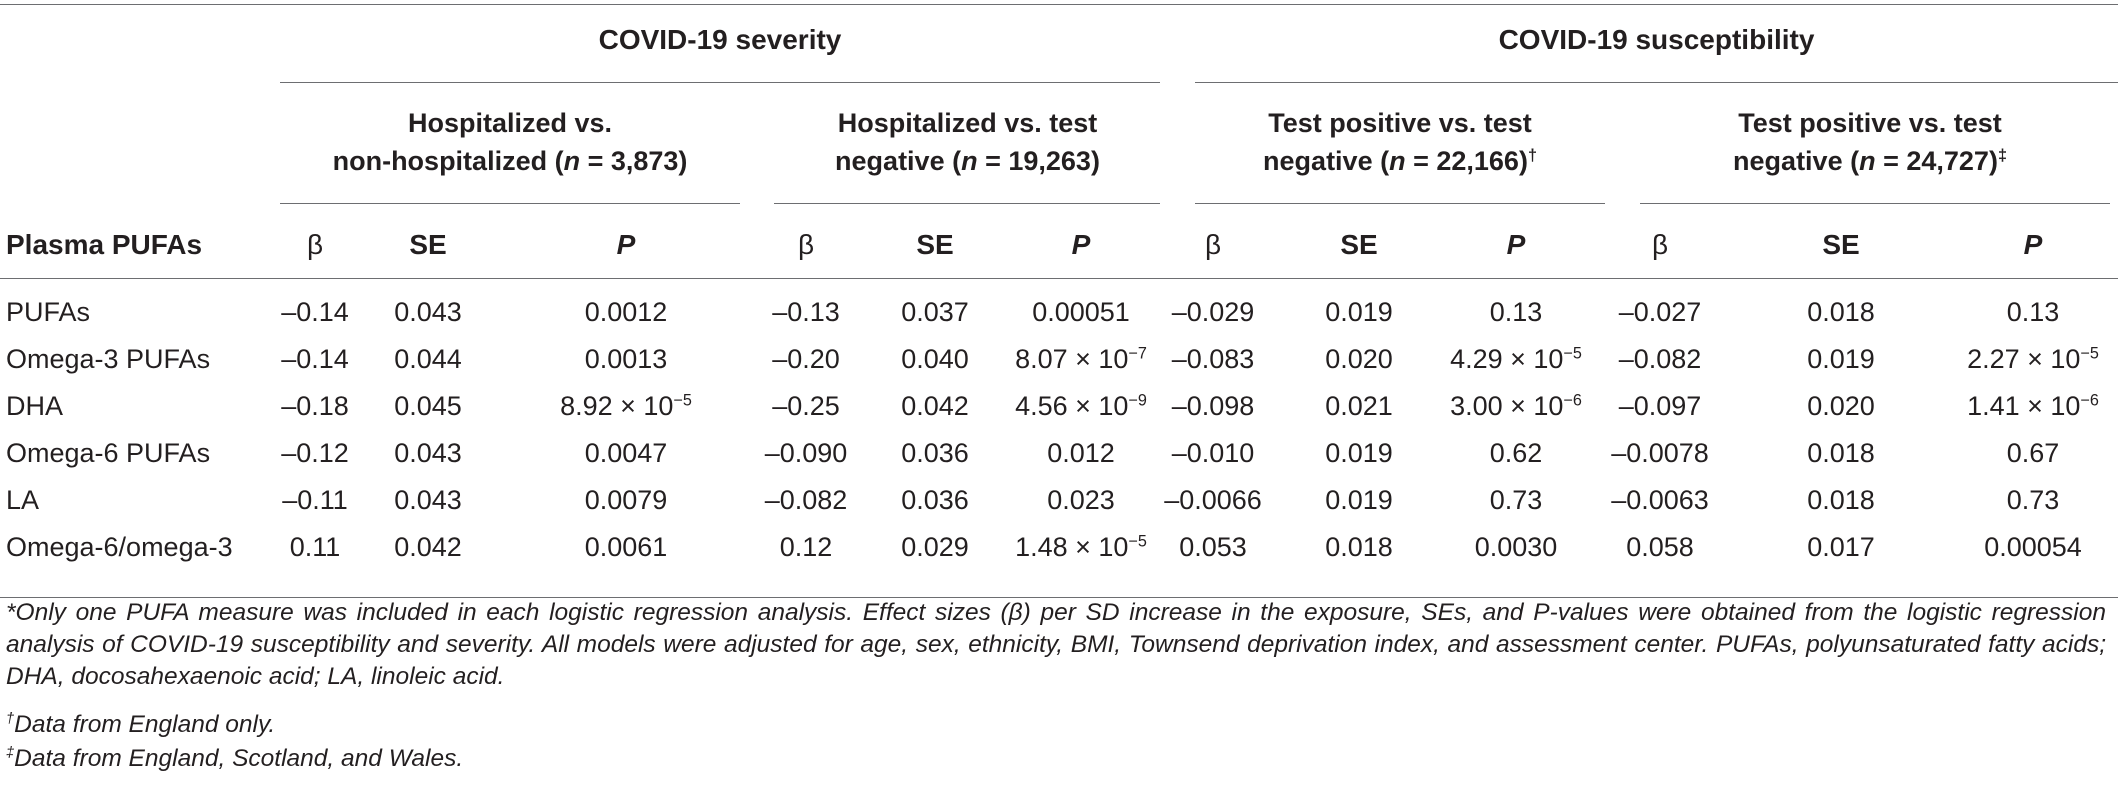  What do you see at coordinates (626, 406) in the screenshot?
I see `p-value: 8.92 × 10⁻⁵` at bounding box center [626, 406].